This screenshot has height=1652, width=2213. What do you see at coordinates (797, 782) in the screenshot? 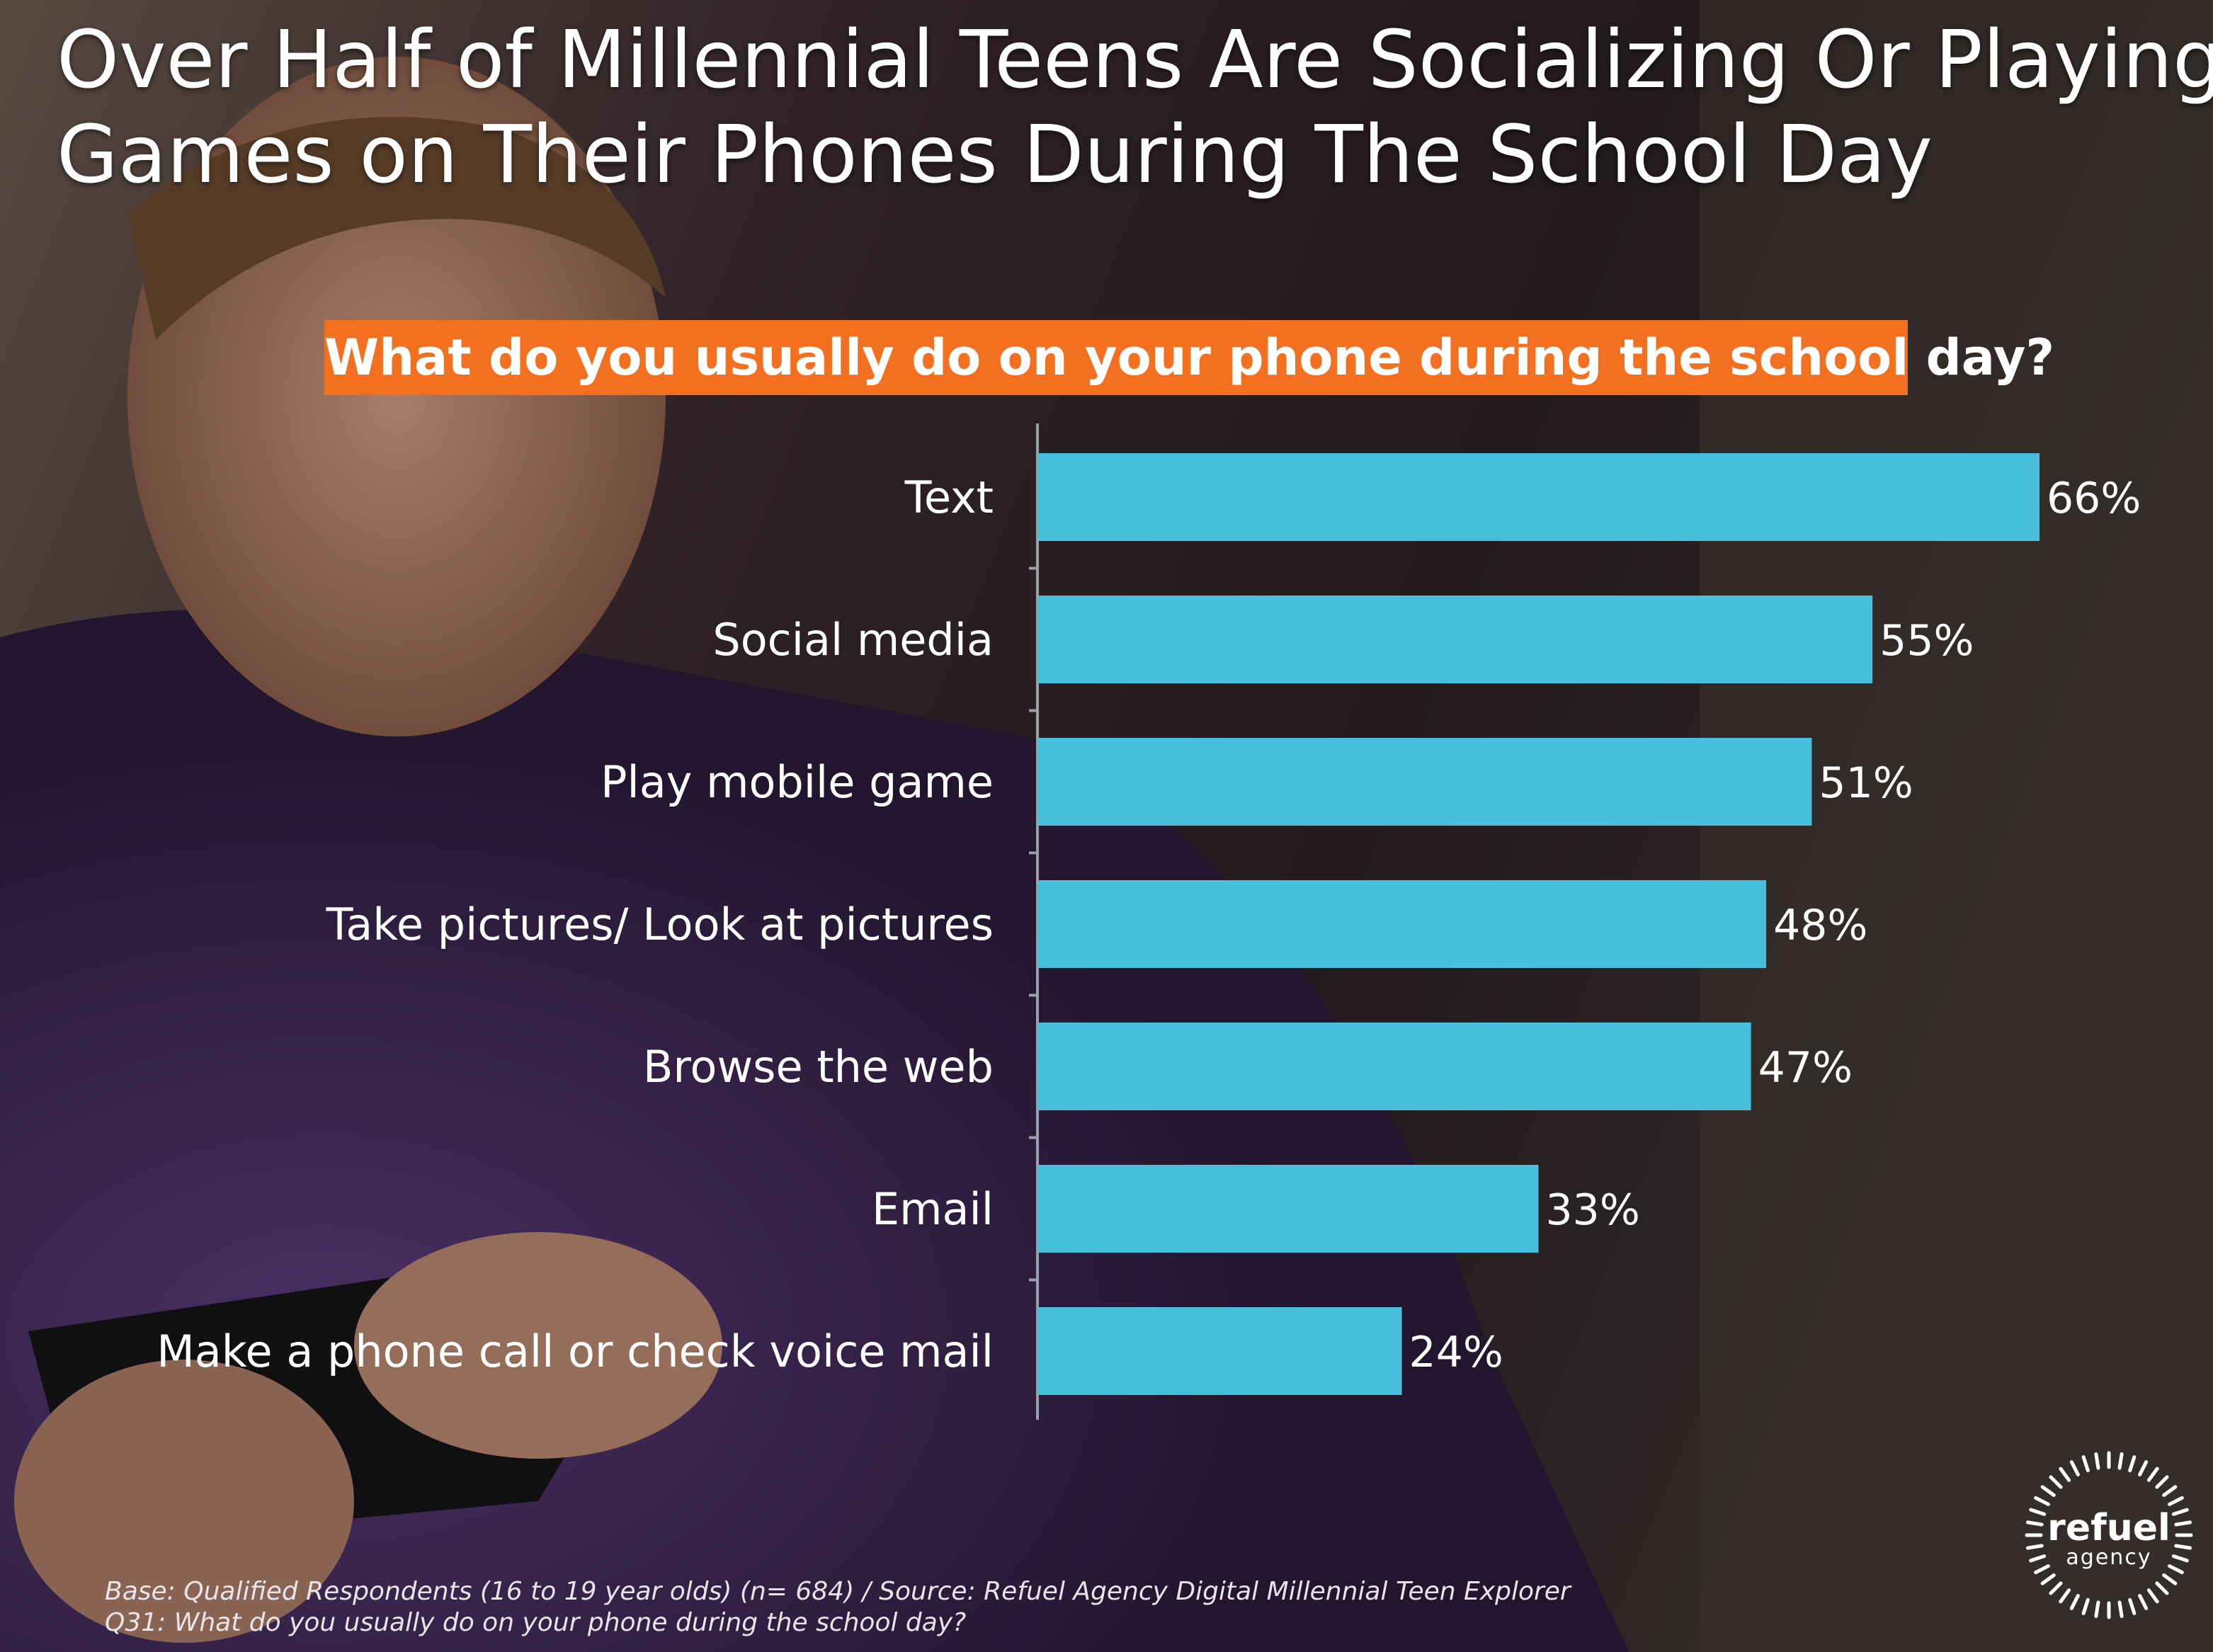
I see `category-label: Play mobile game` at bounding box center [797, 782].